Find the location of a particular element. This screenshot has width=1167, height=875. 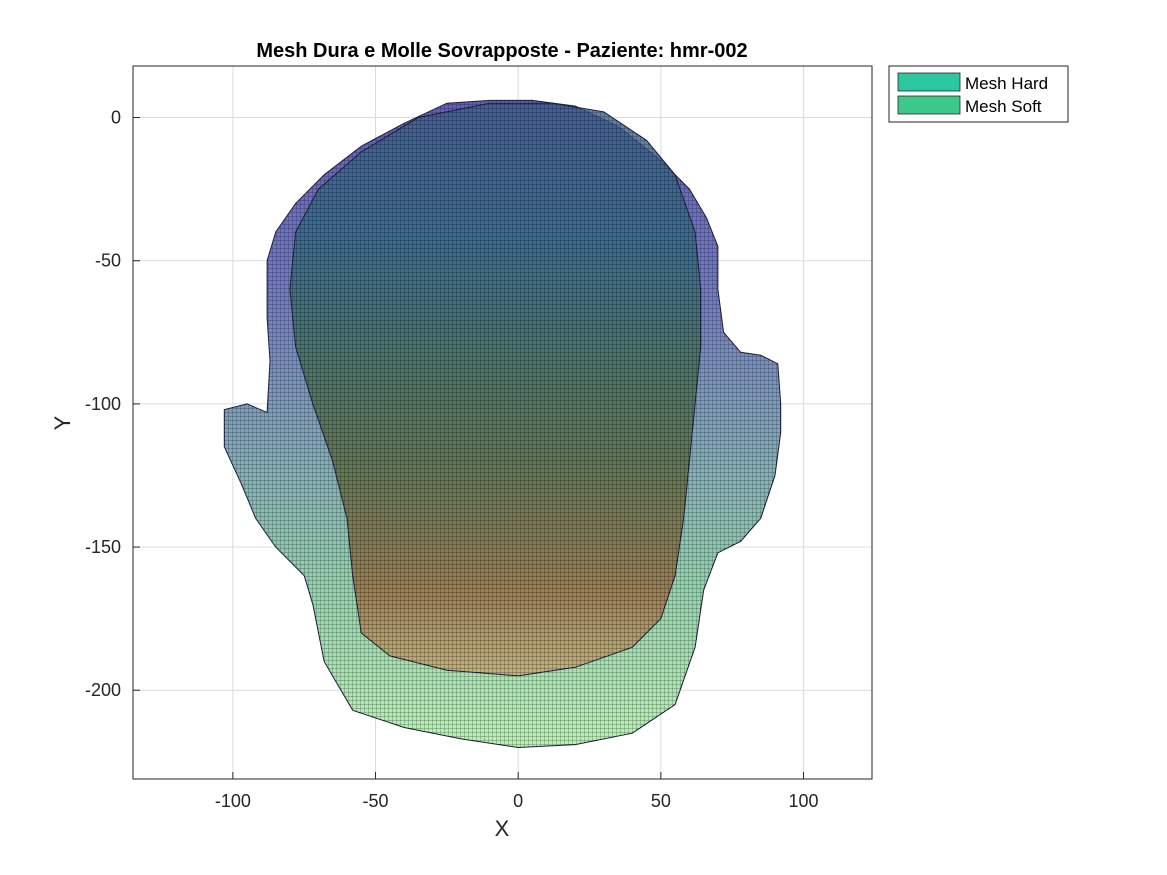

legend-swatch-mesh-hard is located at coordinates (929, 82).